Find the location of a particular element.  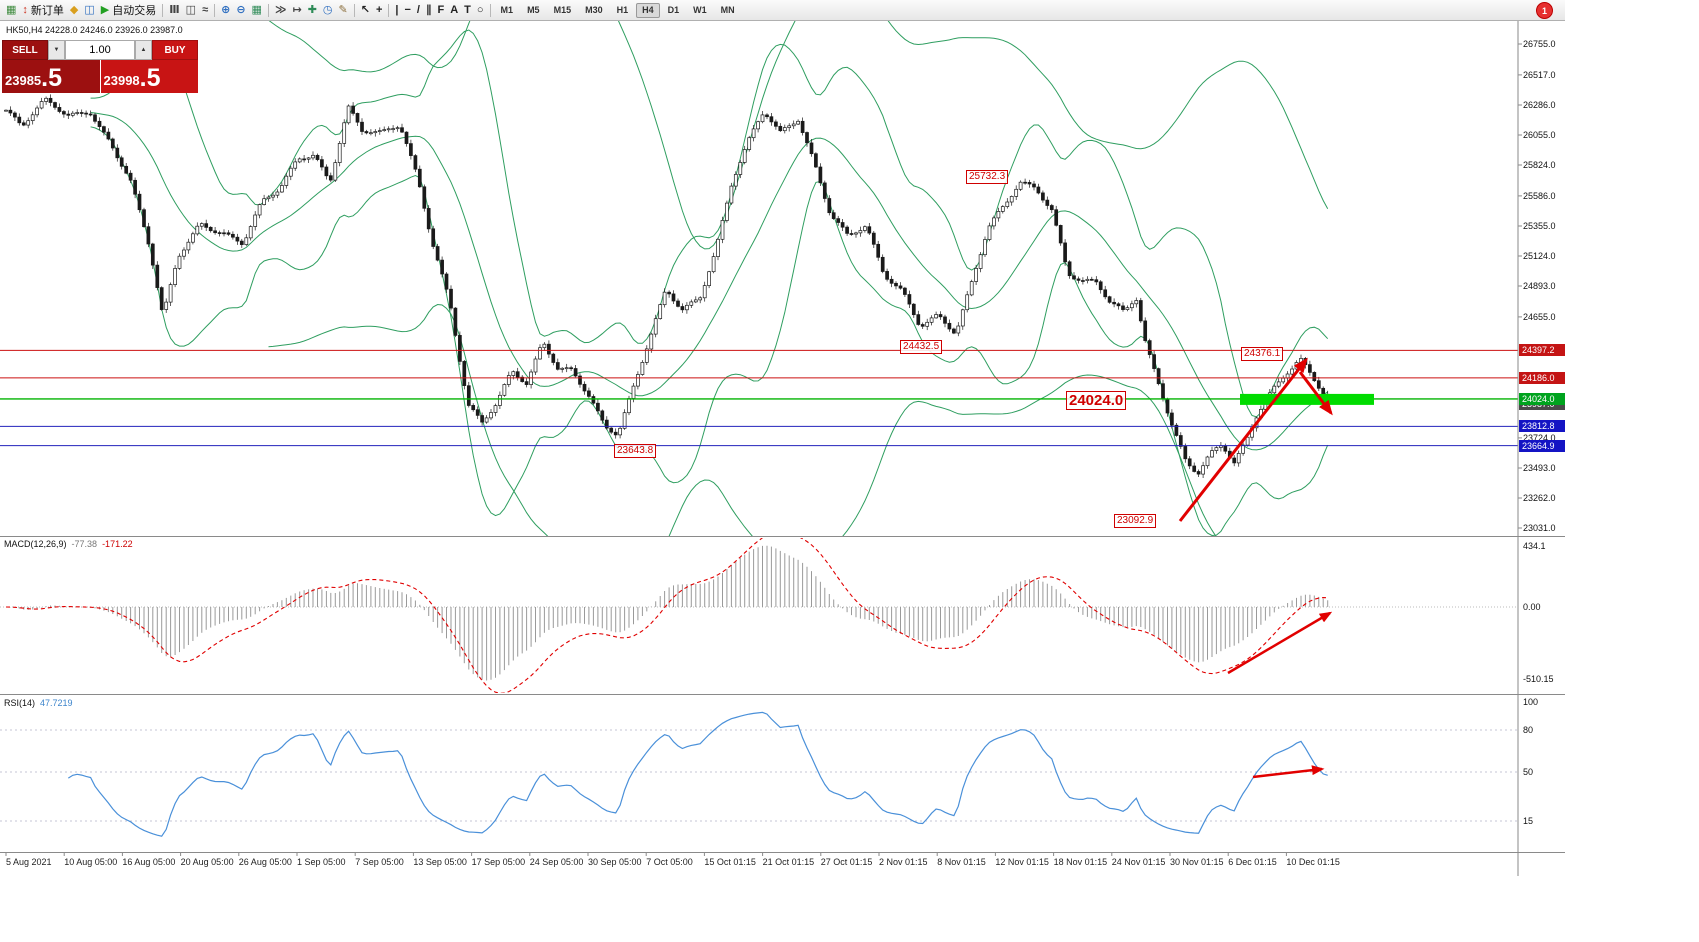

chart-annotation: 24432.5 is located at coordinates (921, 347).